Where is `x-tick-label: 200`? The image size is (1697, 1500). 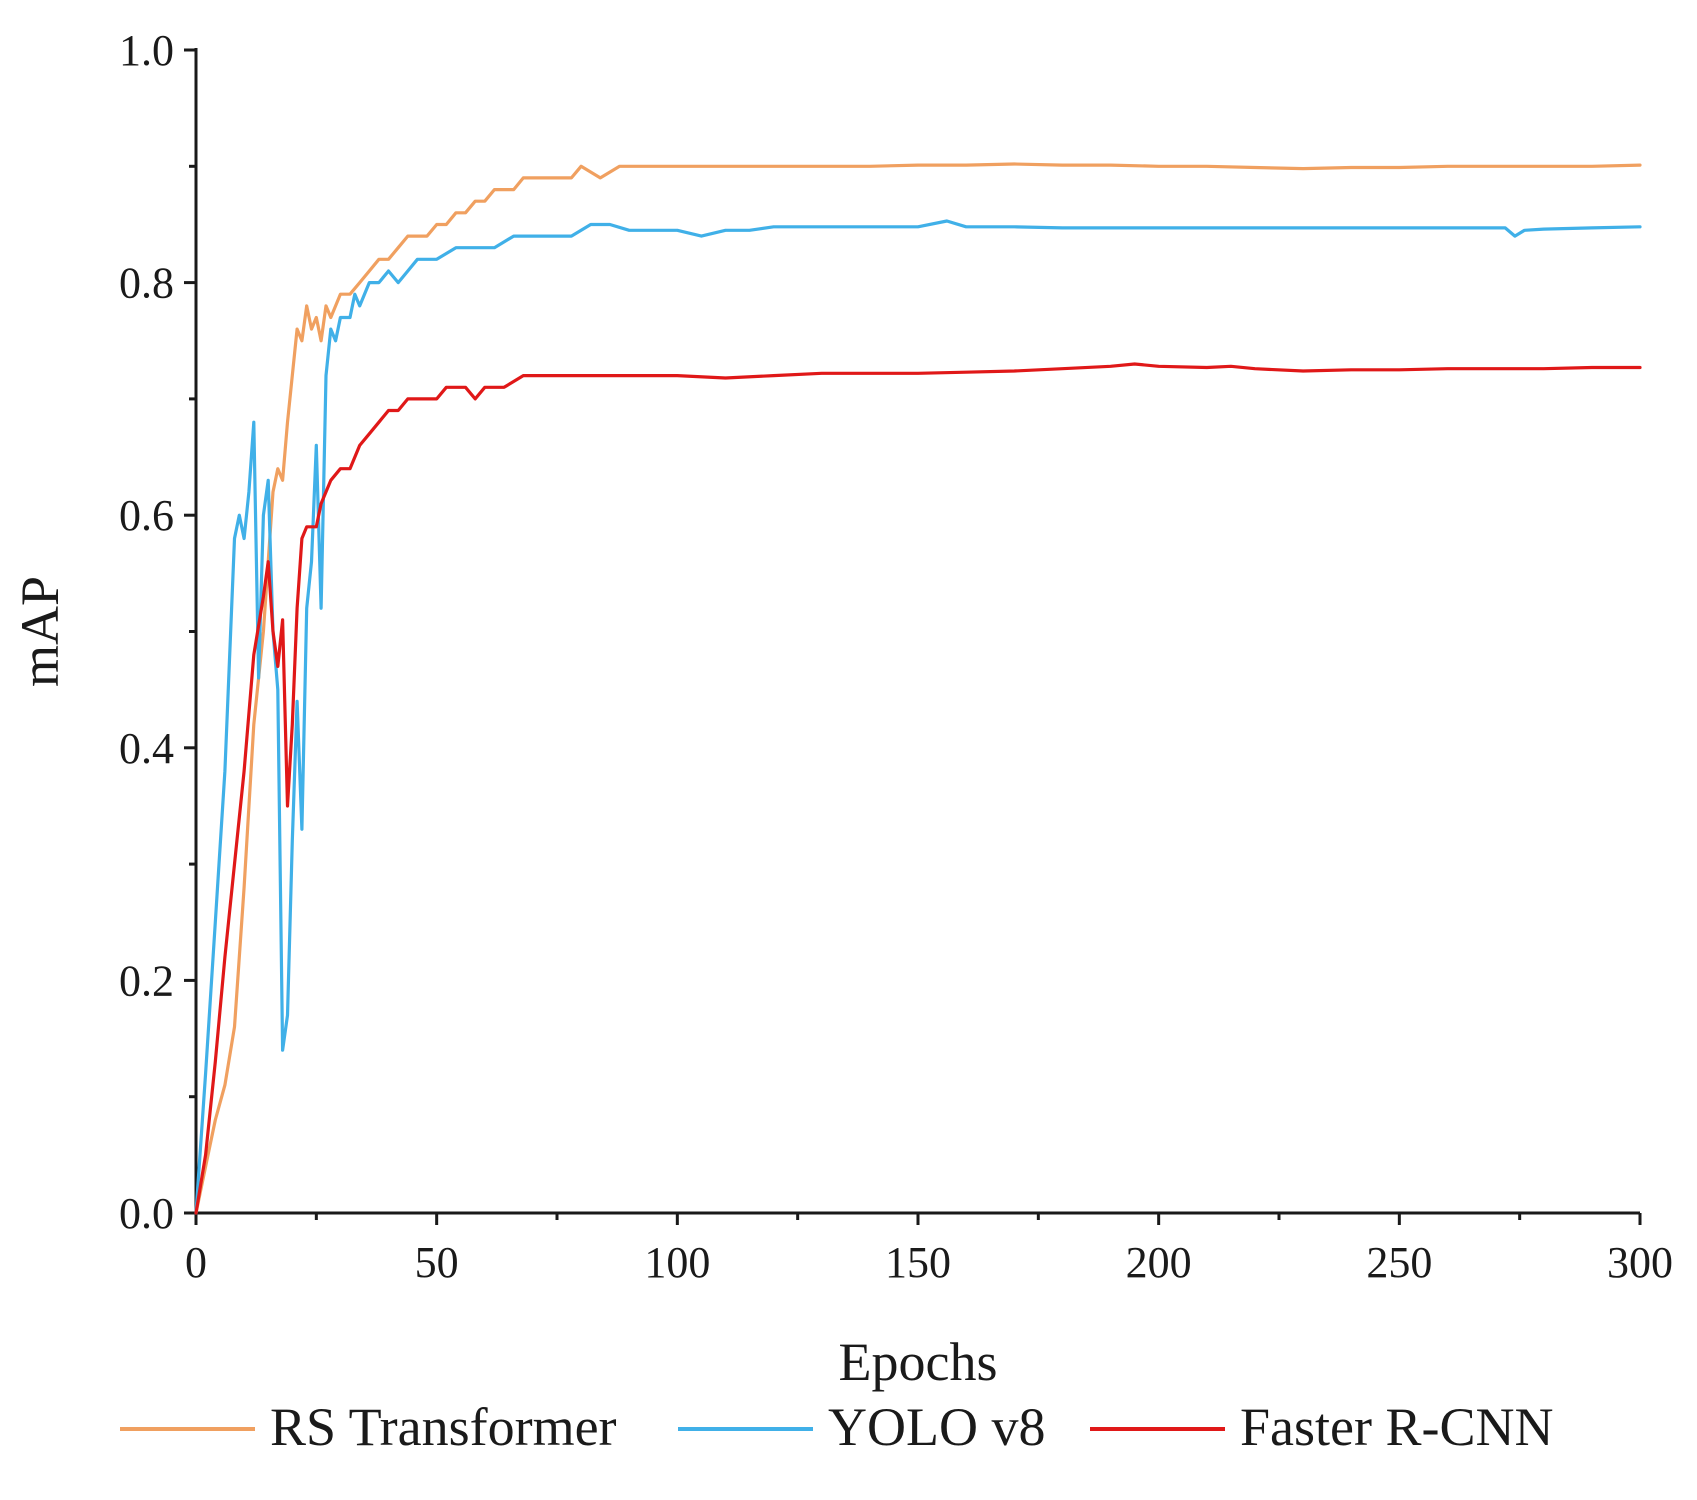 x-tick-label: 200 is located at coordinates (1159, 1262).